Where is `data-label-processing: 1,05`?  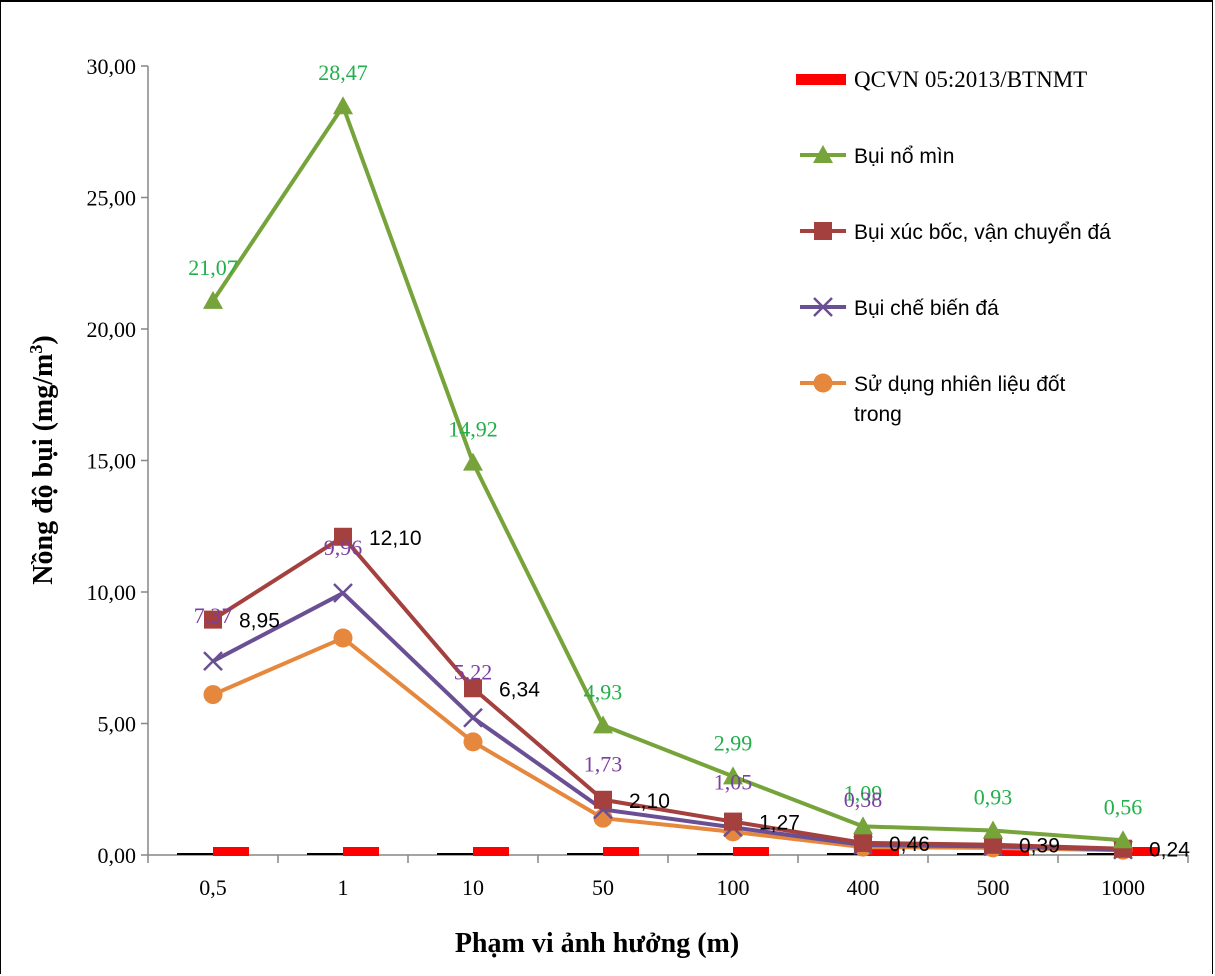 data-label-processing: 1,05 is located at coordinates (733, 781).